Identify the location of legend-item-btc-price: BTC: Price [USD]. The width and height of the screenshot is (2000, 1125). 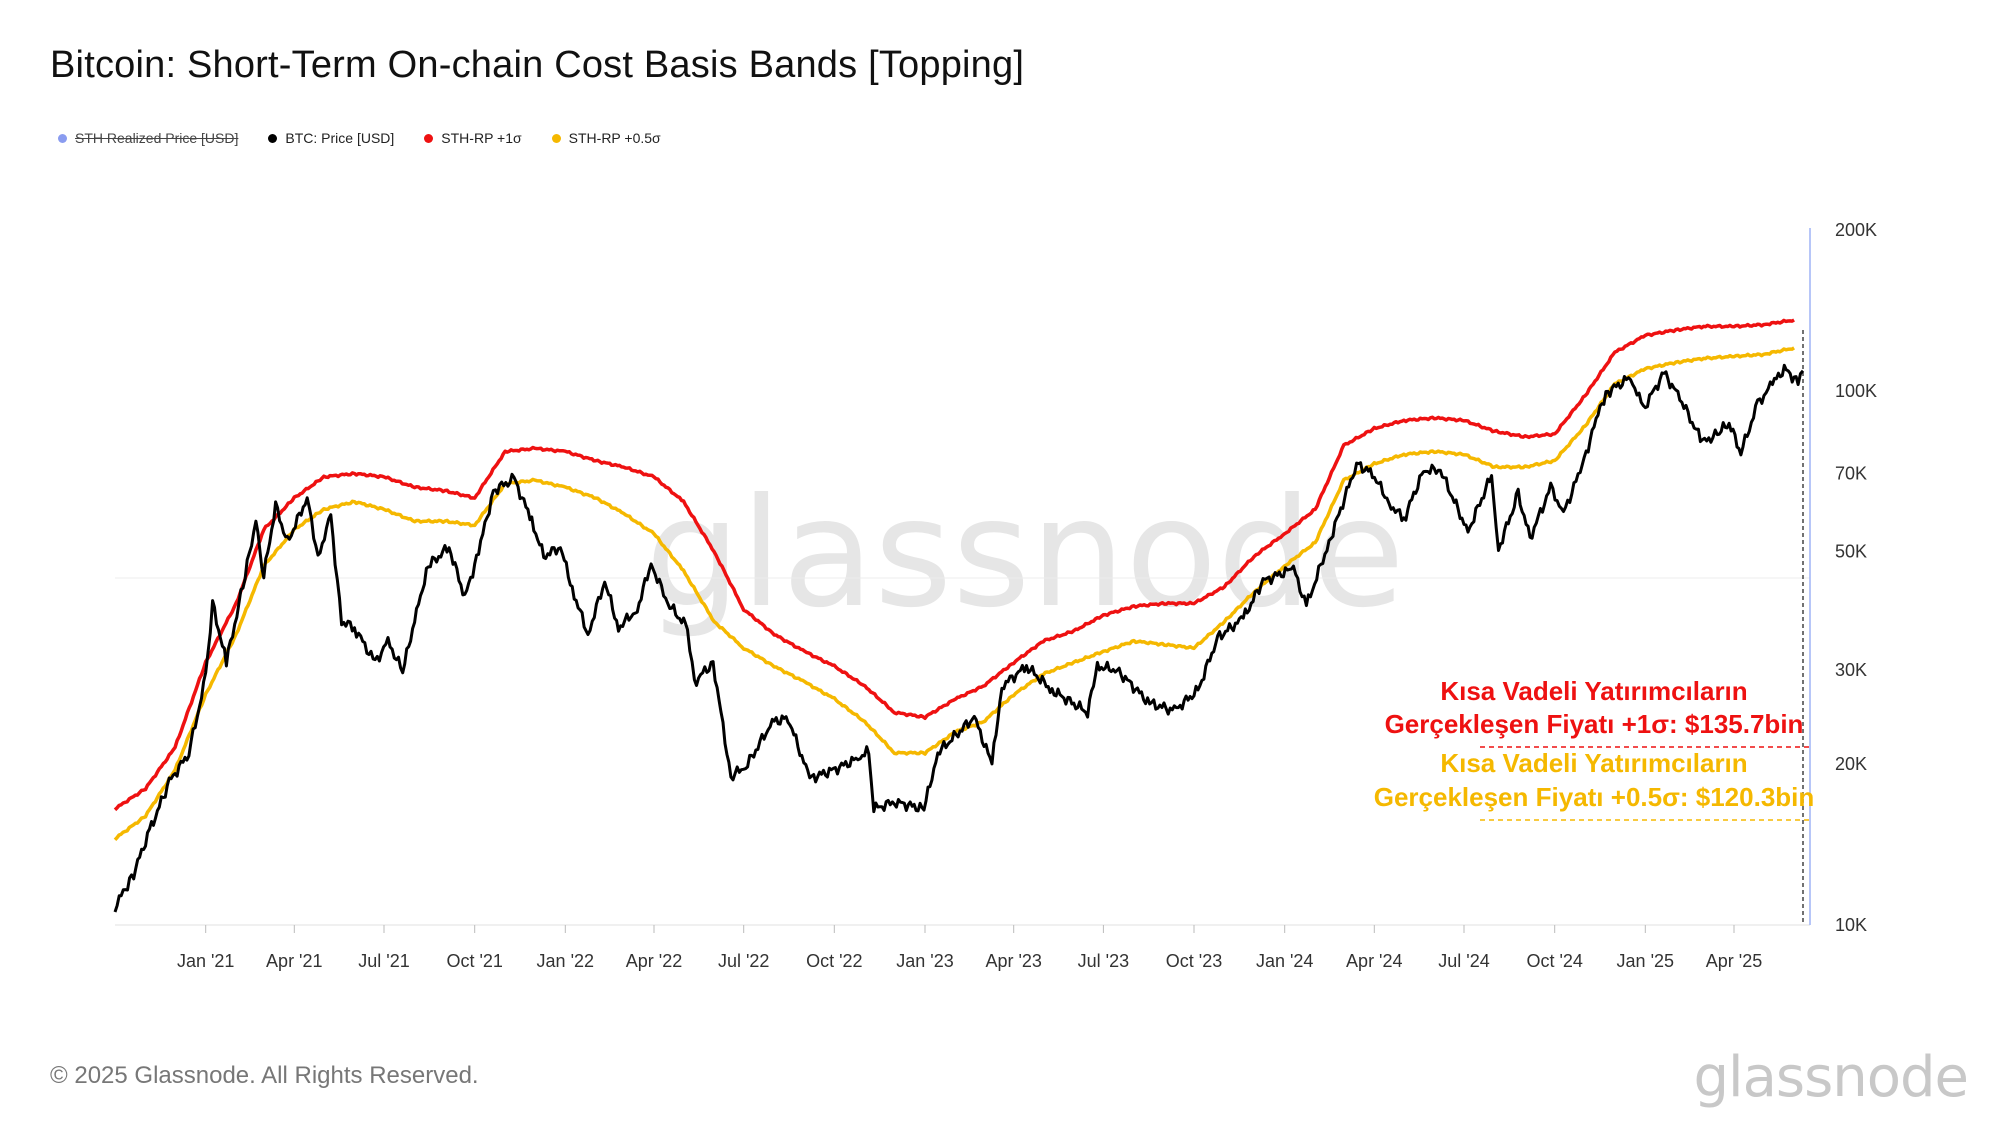
(331, 138).